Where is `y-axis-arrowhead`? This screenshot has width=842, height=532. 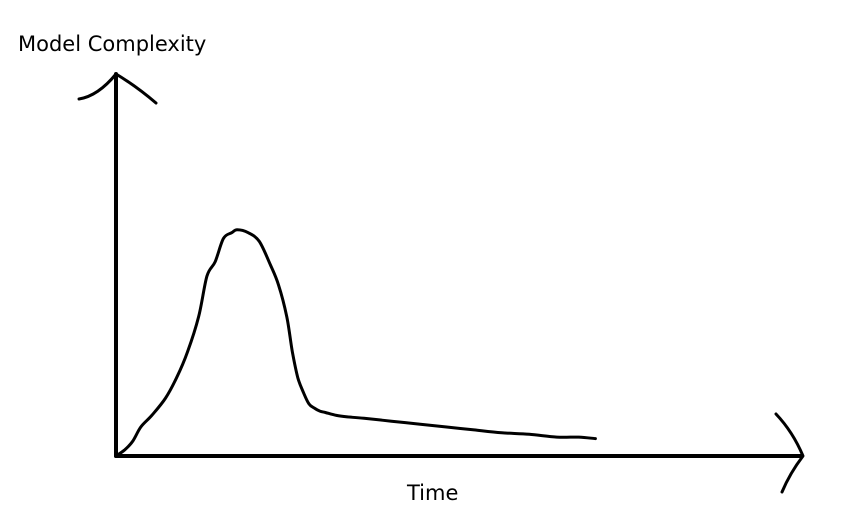 y-axis-arrowhead is located at coordinates (117, 88).